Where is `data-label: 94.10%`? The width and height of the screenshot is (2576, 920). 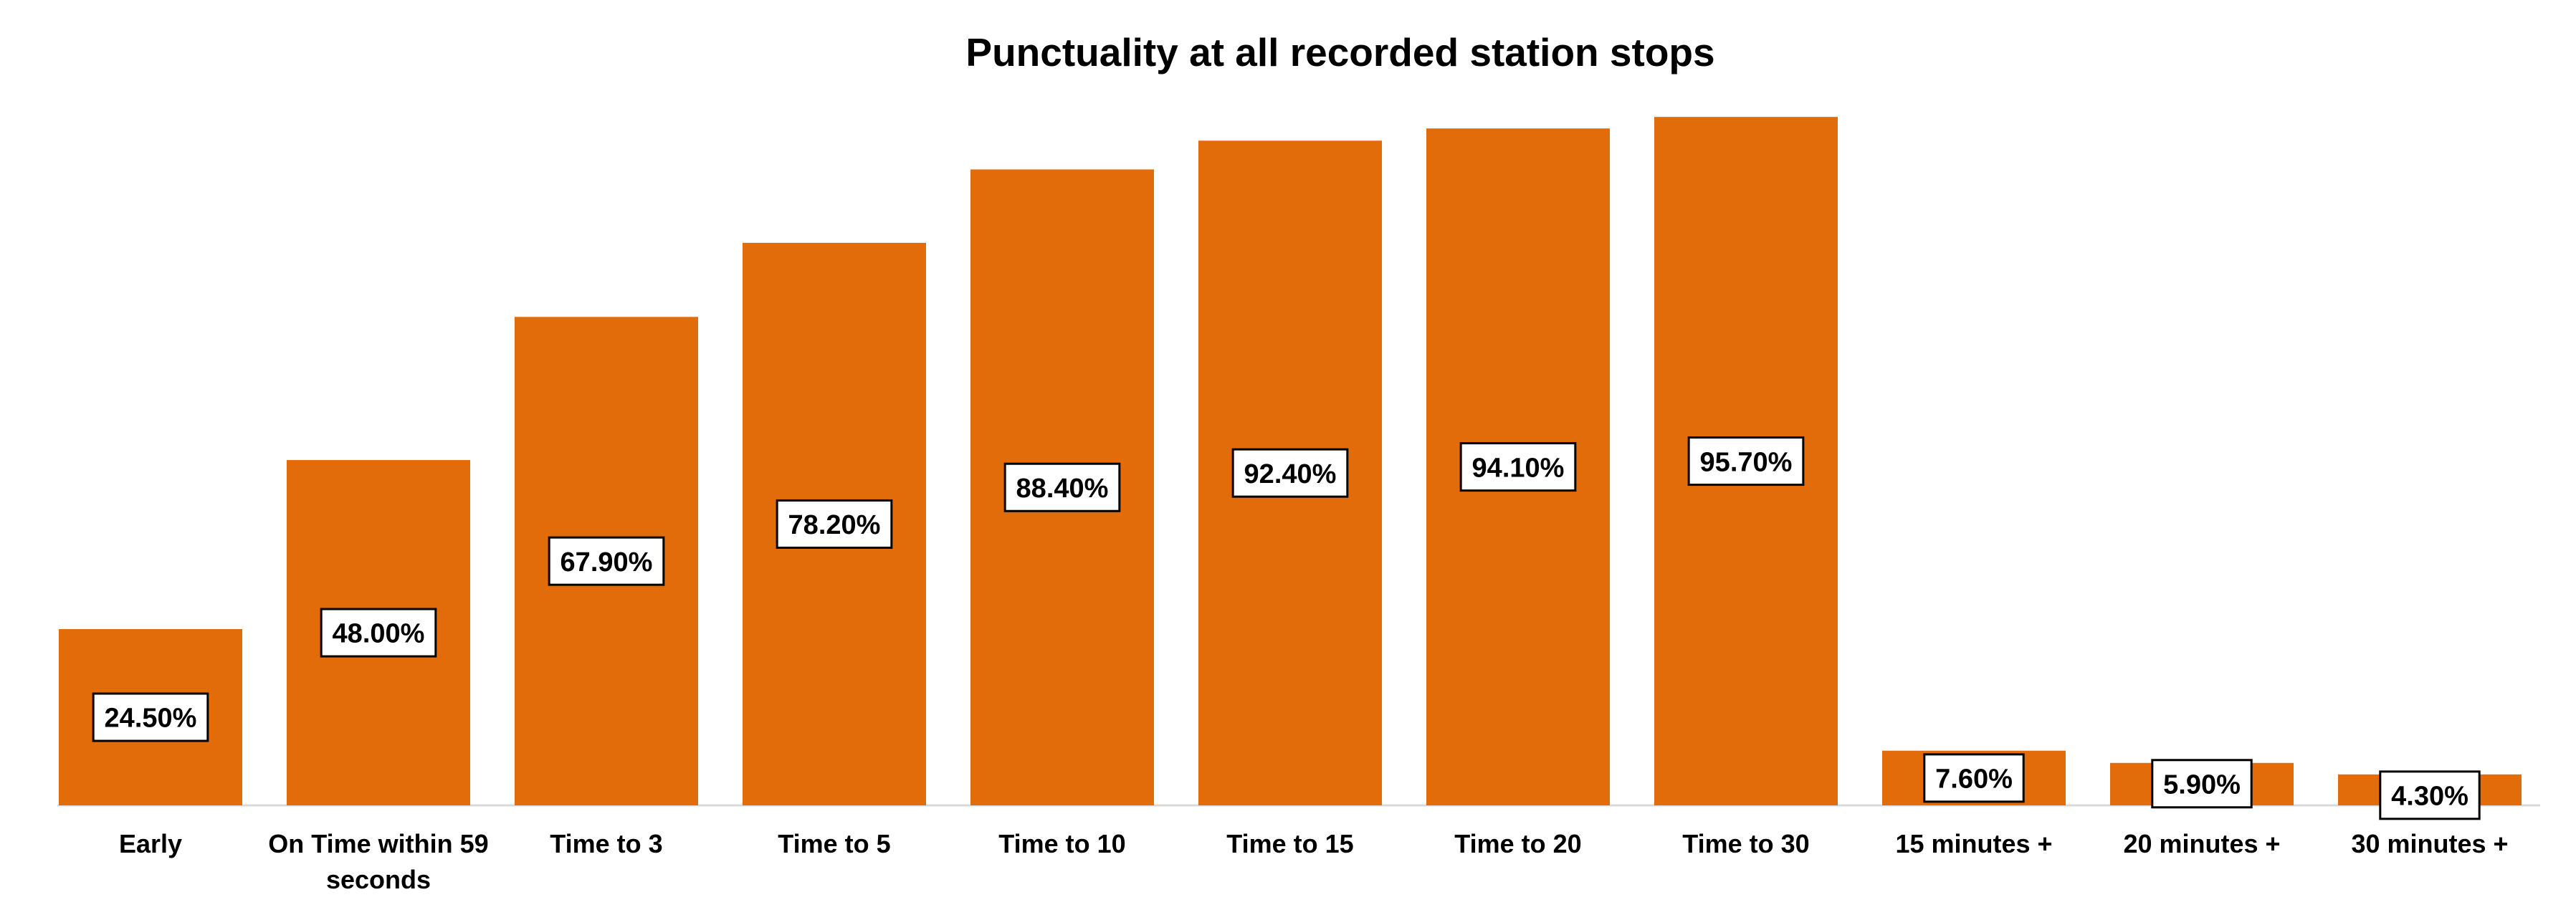 data-label: 94.10% is located at coordinates (1518, 468).